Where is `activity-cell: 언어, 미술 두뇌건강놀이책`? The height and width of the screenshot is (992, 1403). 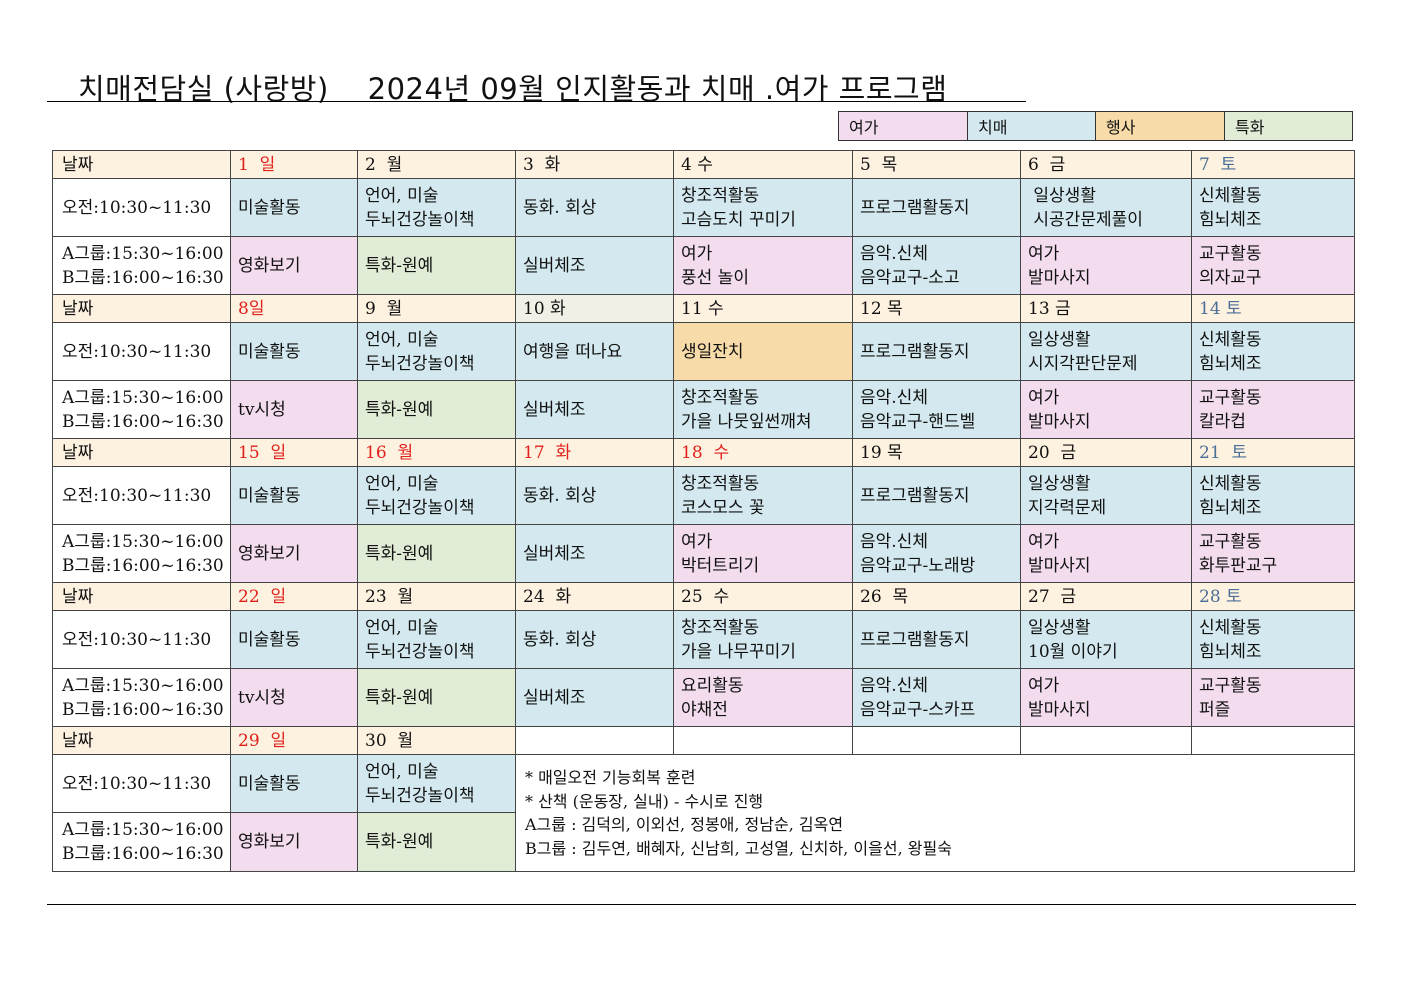 activity-cell: 언어, 미술 두뇌건강놀이책 is located at coordinates (436, 639).